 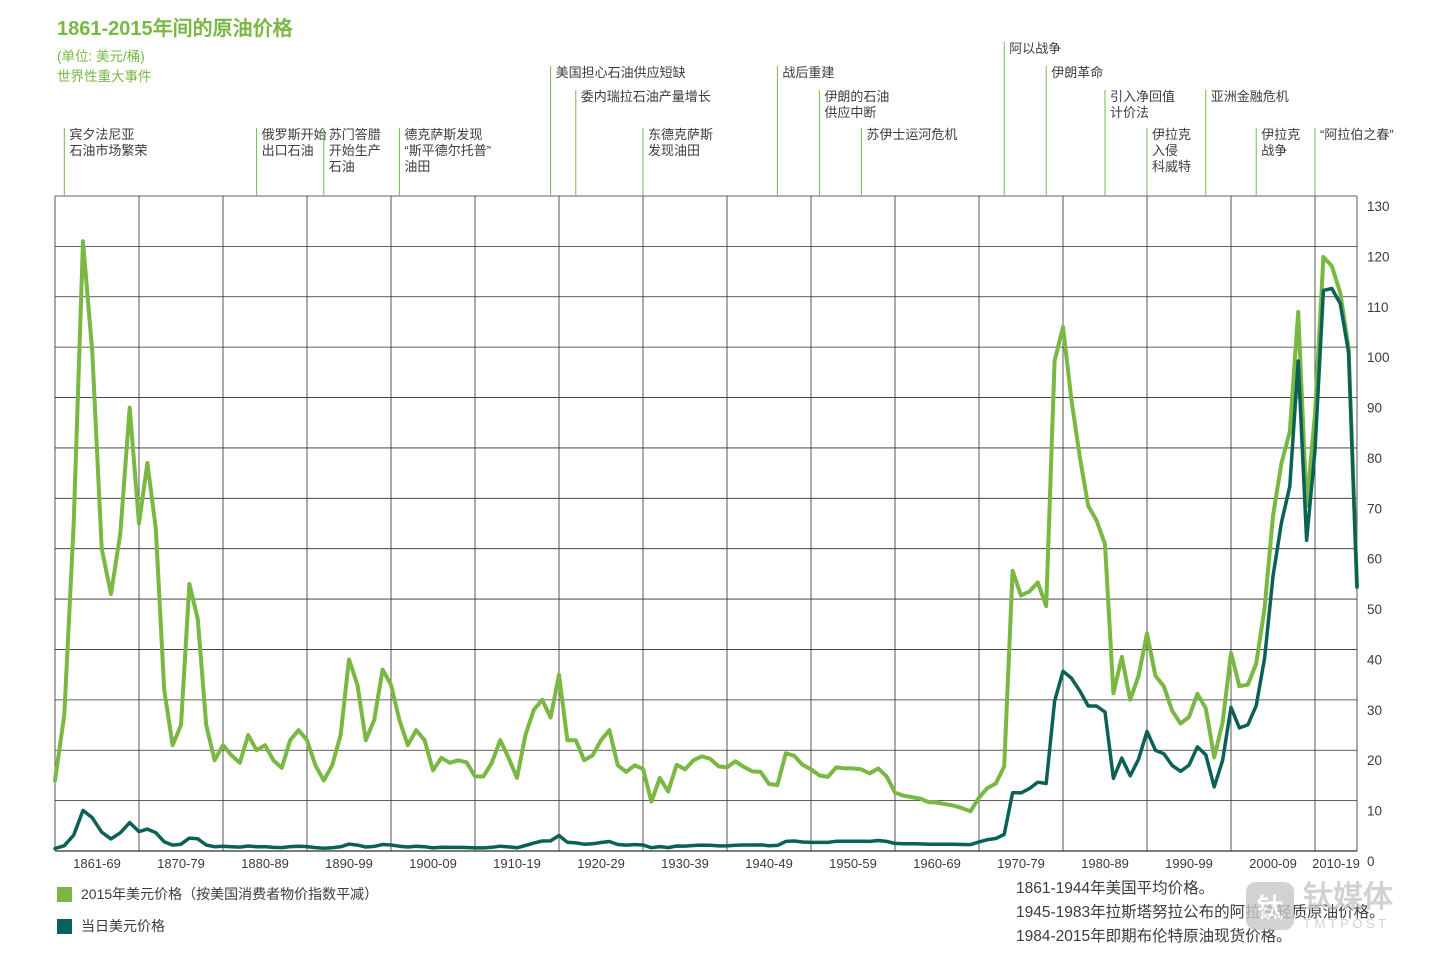 I want to click on y-axis-label: 0, so click(x=1371, y=861).